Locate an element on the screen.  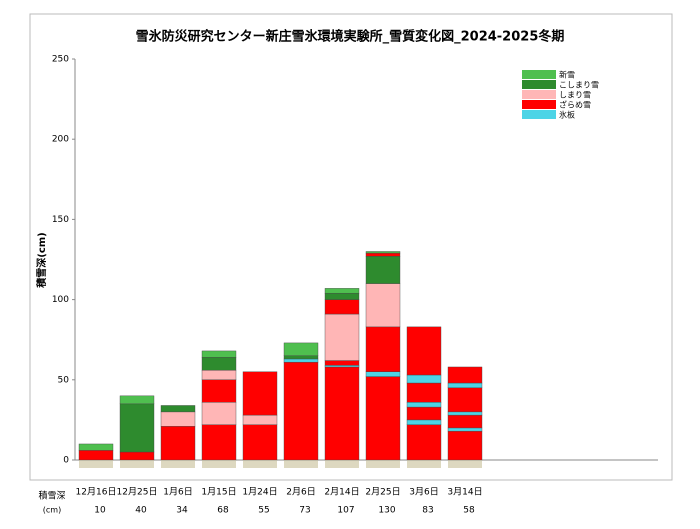
legend-label: しまり雪 is located at coordinates (575, 95).